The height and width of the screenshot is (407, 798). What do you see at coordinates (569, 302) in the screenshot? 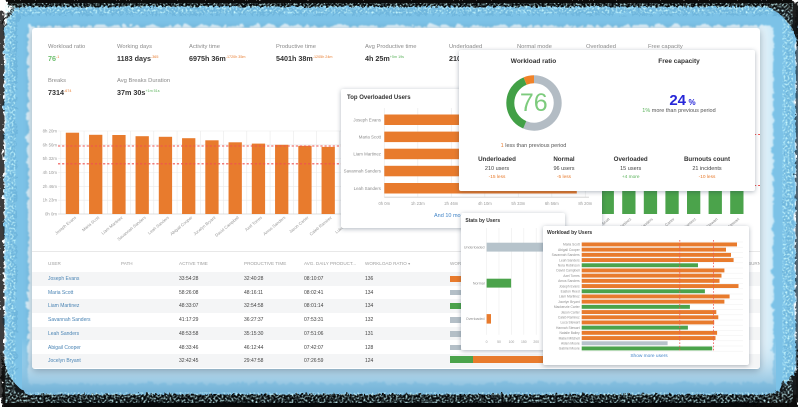
I see `svg-text: Jocelyn Bryant` at bounding box center [569, 302].